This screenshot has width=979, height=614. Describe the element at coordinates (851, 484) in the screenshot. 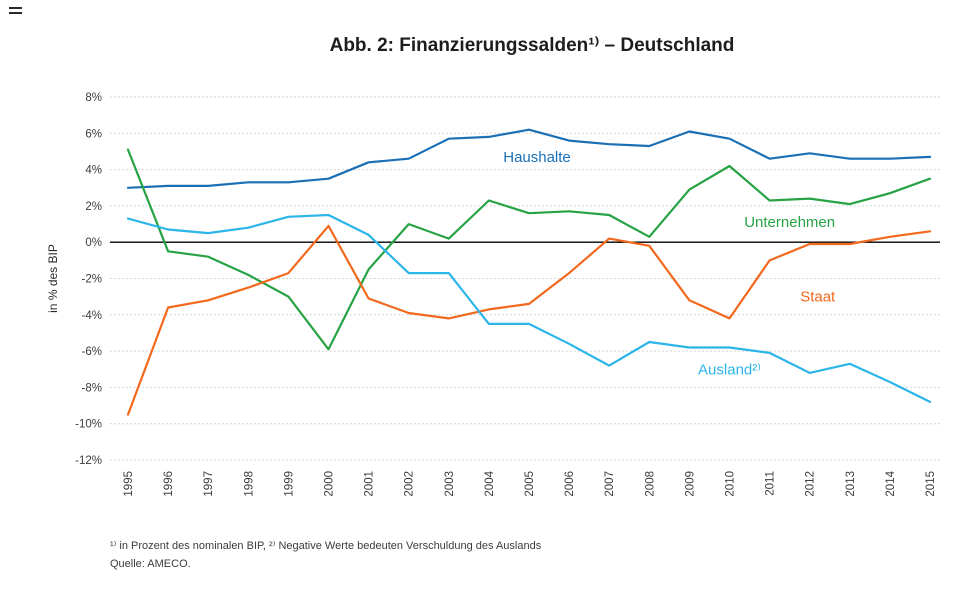

I see `x-tick-label: 2013` at that location.